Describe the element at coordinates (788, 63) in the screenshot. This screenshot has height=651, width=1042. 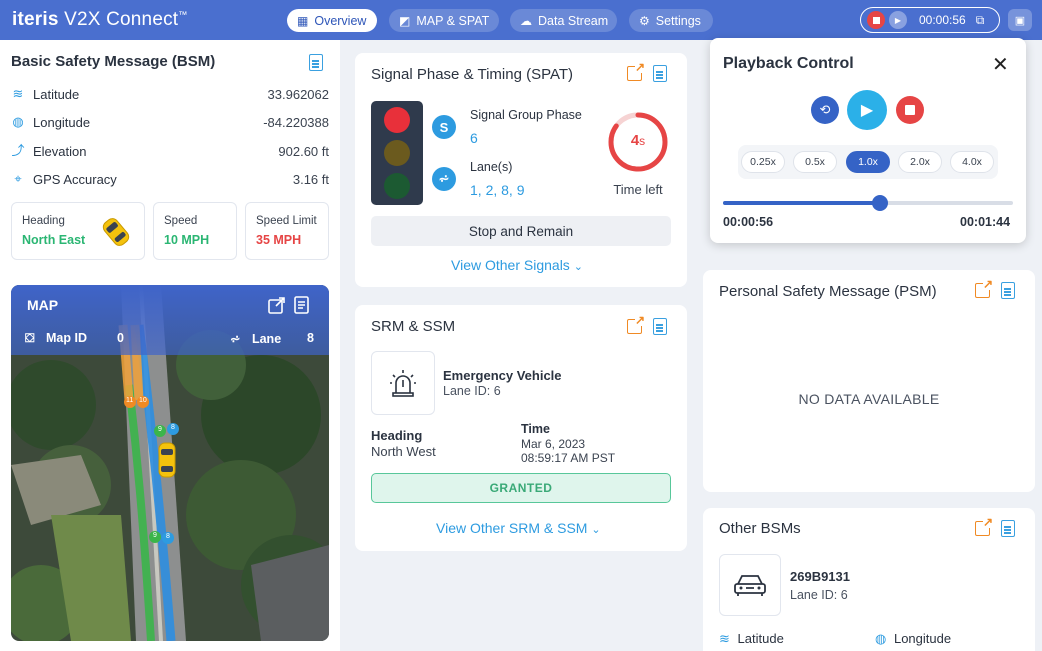
I see `playback-title: Playback Control` at that location.